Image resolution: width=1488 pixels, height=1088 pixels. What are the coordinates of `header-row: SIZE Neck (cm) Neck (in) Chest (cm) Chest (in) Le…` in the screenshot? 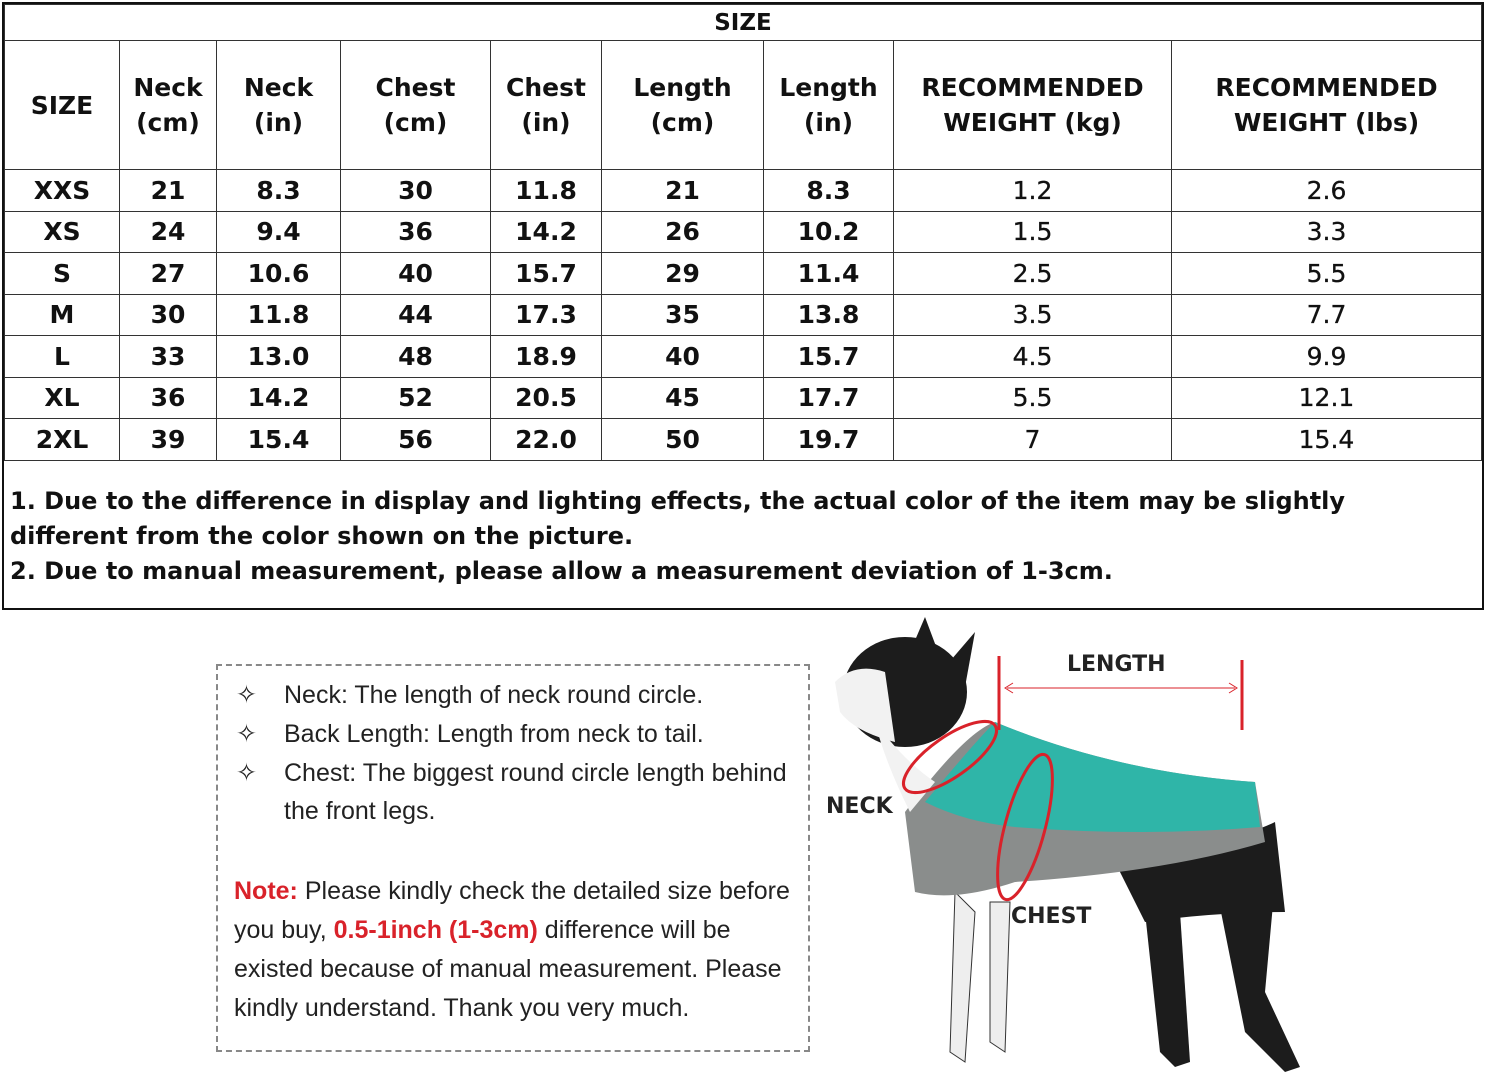 It's located at (743, 105).